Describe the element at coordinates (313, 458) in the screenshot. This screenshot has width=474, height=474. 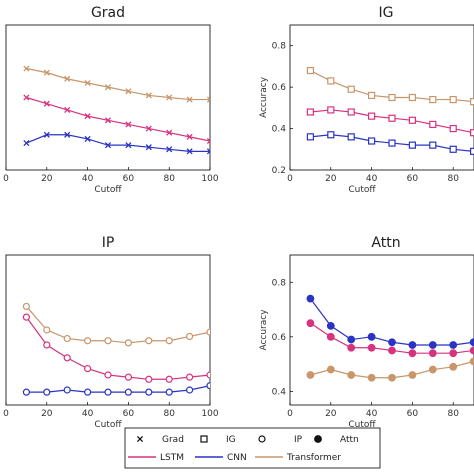
I see `legend-label: Transformer` at that location.